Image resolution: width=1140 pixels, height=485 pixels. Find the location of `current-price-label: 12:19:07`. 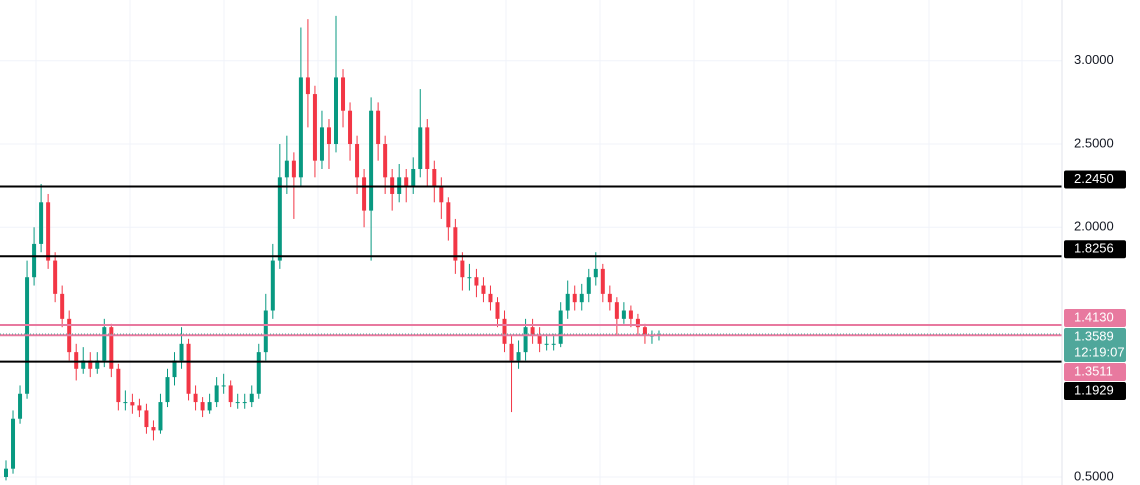

current-price-label: 12:19:07 is located at coordinates (1099, 351).